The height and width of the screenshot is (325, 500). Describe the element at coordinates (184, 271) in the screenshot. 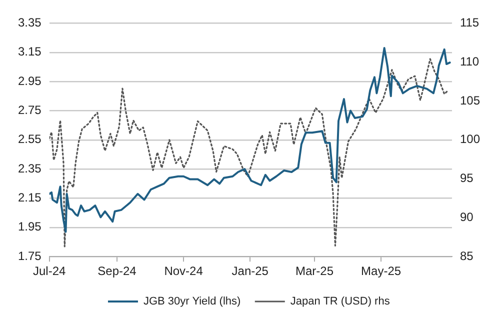

I see `x-tick-label: Nov-24` at that location.